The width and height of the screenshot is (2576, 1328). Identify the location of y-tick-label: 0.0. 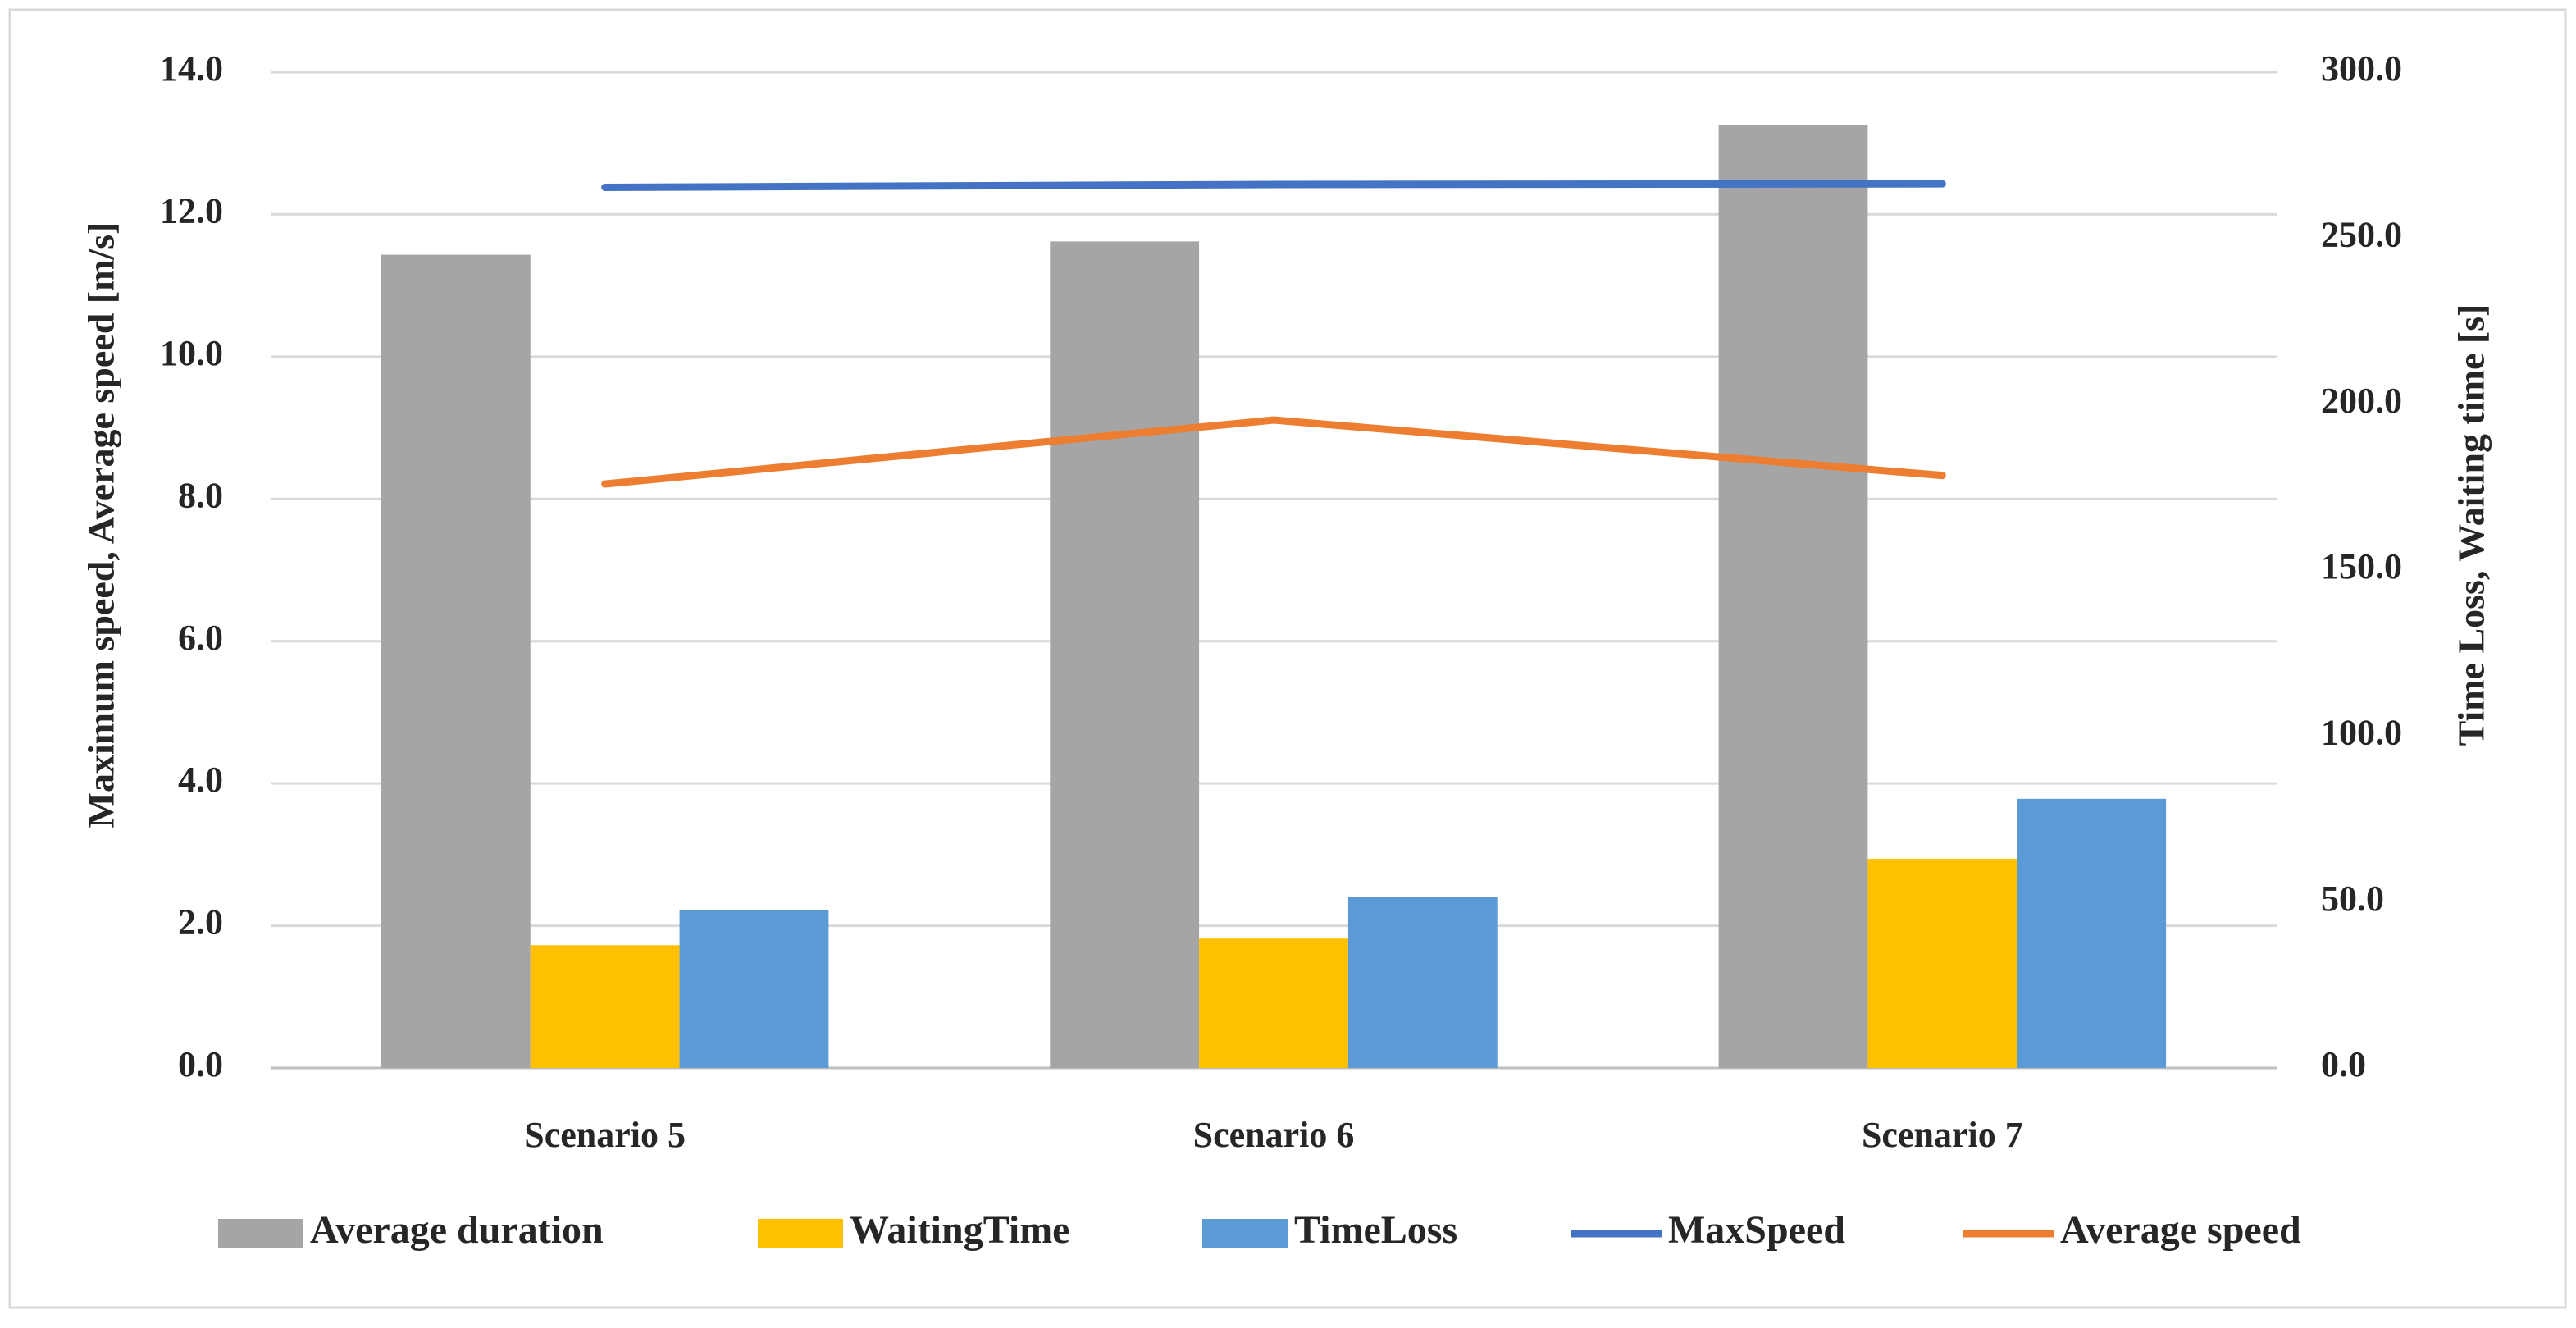
(200, 1064).